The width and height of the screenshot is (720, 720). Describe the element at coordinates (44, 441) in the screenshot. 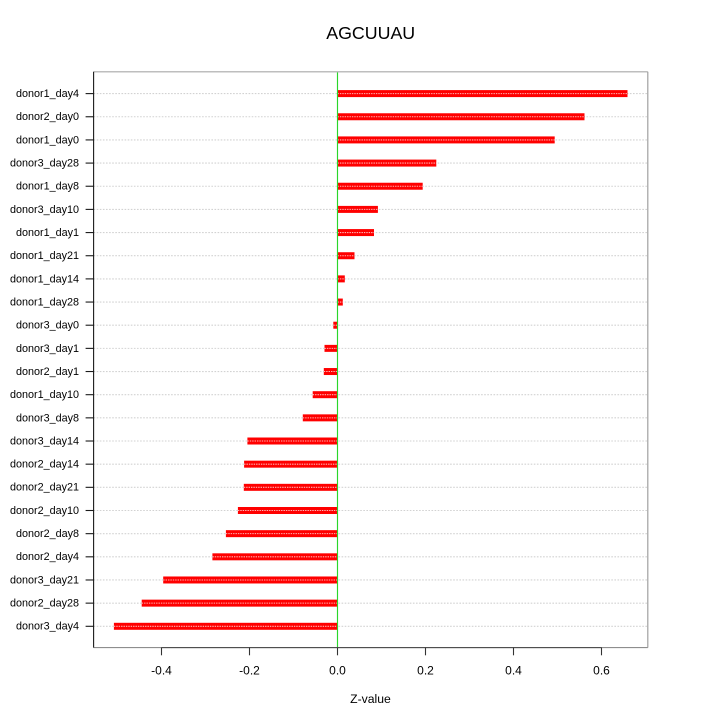

I see `svg-text: donor3_day14` at that location.